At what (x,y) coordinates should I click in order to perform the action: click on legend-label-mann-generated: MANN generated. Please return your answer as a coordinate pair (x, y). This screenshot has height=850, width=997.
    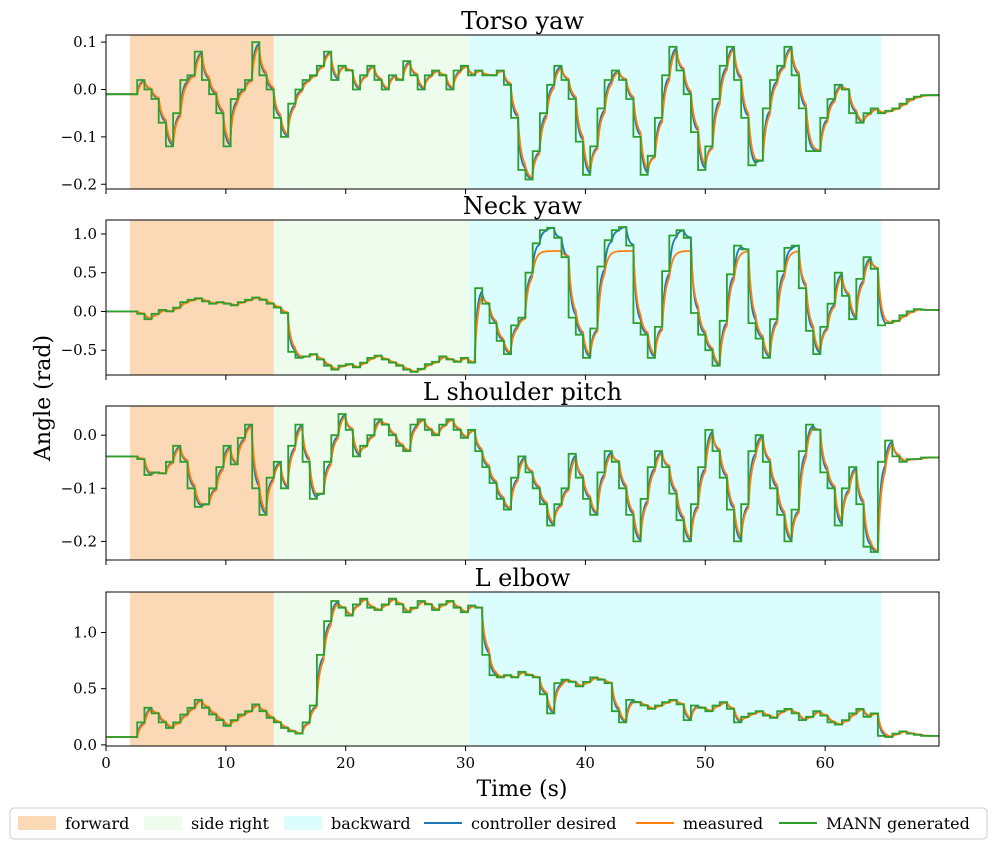
    Looking at the image, I should click on (898, 823).